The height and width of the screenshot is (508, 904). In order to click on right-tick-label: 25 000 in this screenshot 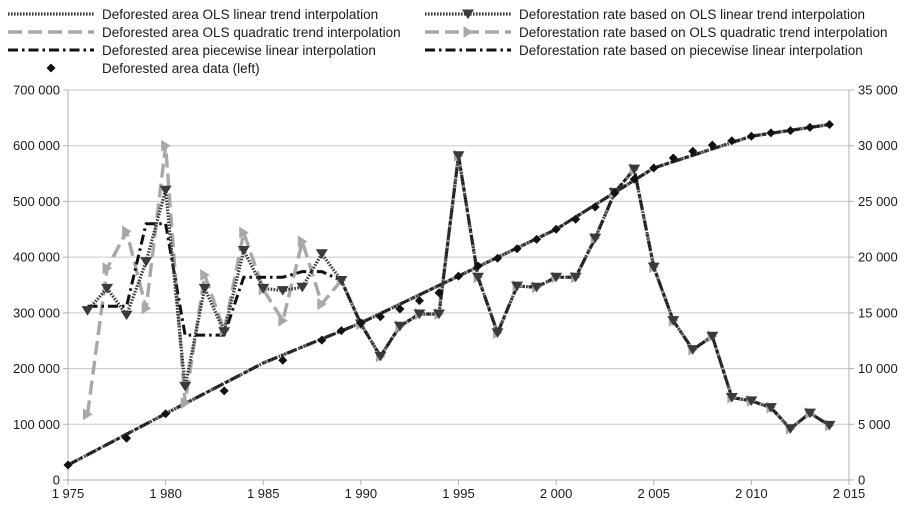, I will do `click(878, 201)`.